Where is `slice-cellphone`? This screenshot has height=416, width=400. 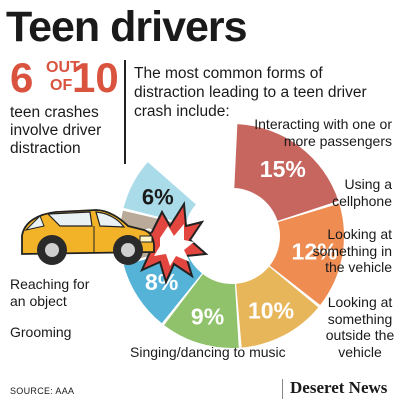
slice-cellphone is located at coordinates (307, 254).